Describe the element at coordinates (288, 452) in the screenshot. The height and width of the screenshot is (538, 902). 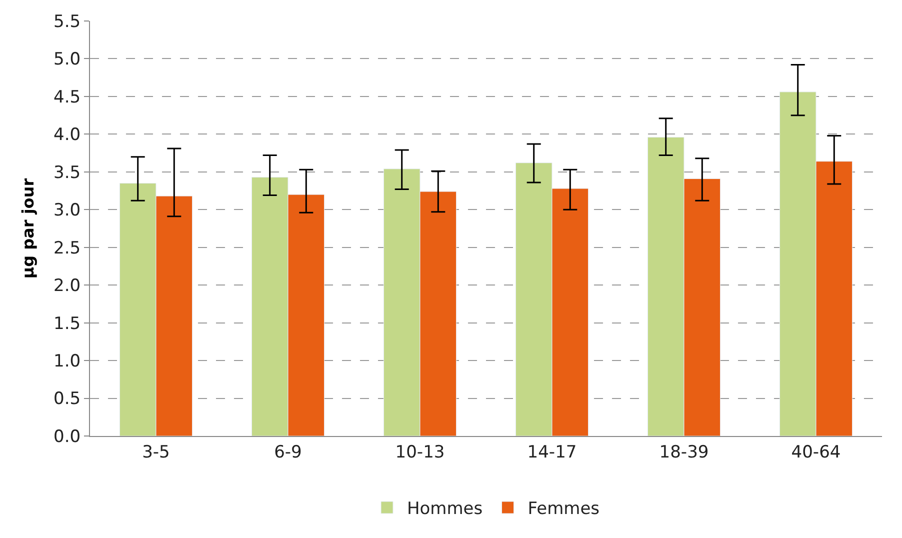
I see `x-tick-label: 6-9` at that location.